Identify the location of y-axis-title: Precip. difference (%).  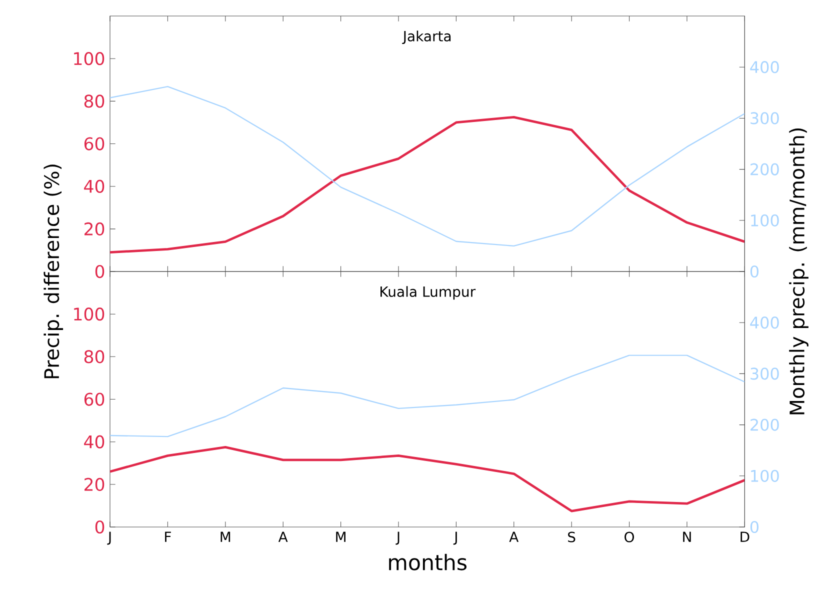
(54, 271).